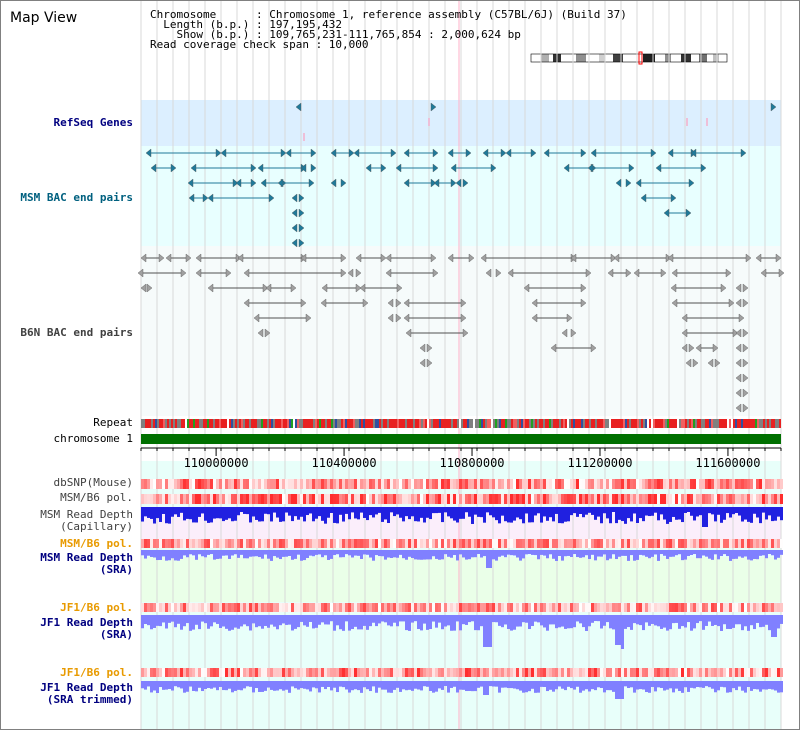  I want to click on msm-bac-label: MSM BAC end pairs, so click(76, 197).